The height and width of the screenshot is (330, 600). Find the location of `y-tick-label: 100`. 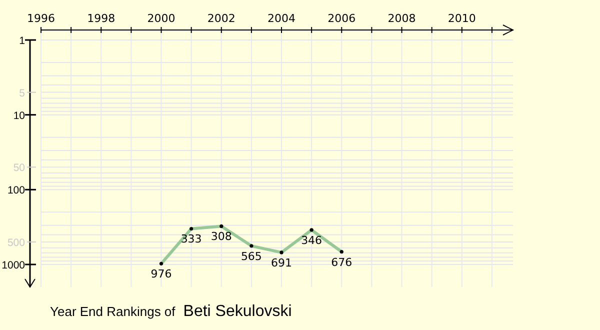

y-tick-label: 100 is located at coordinates (16, 190).